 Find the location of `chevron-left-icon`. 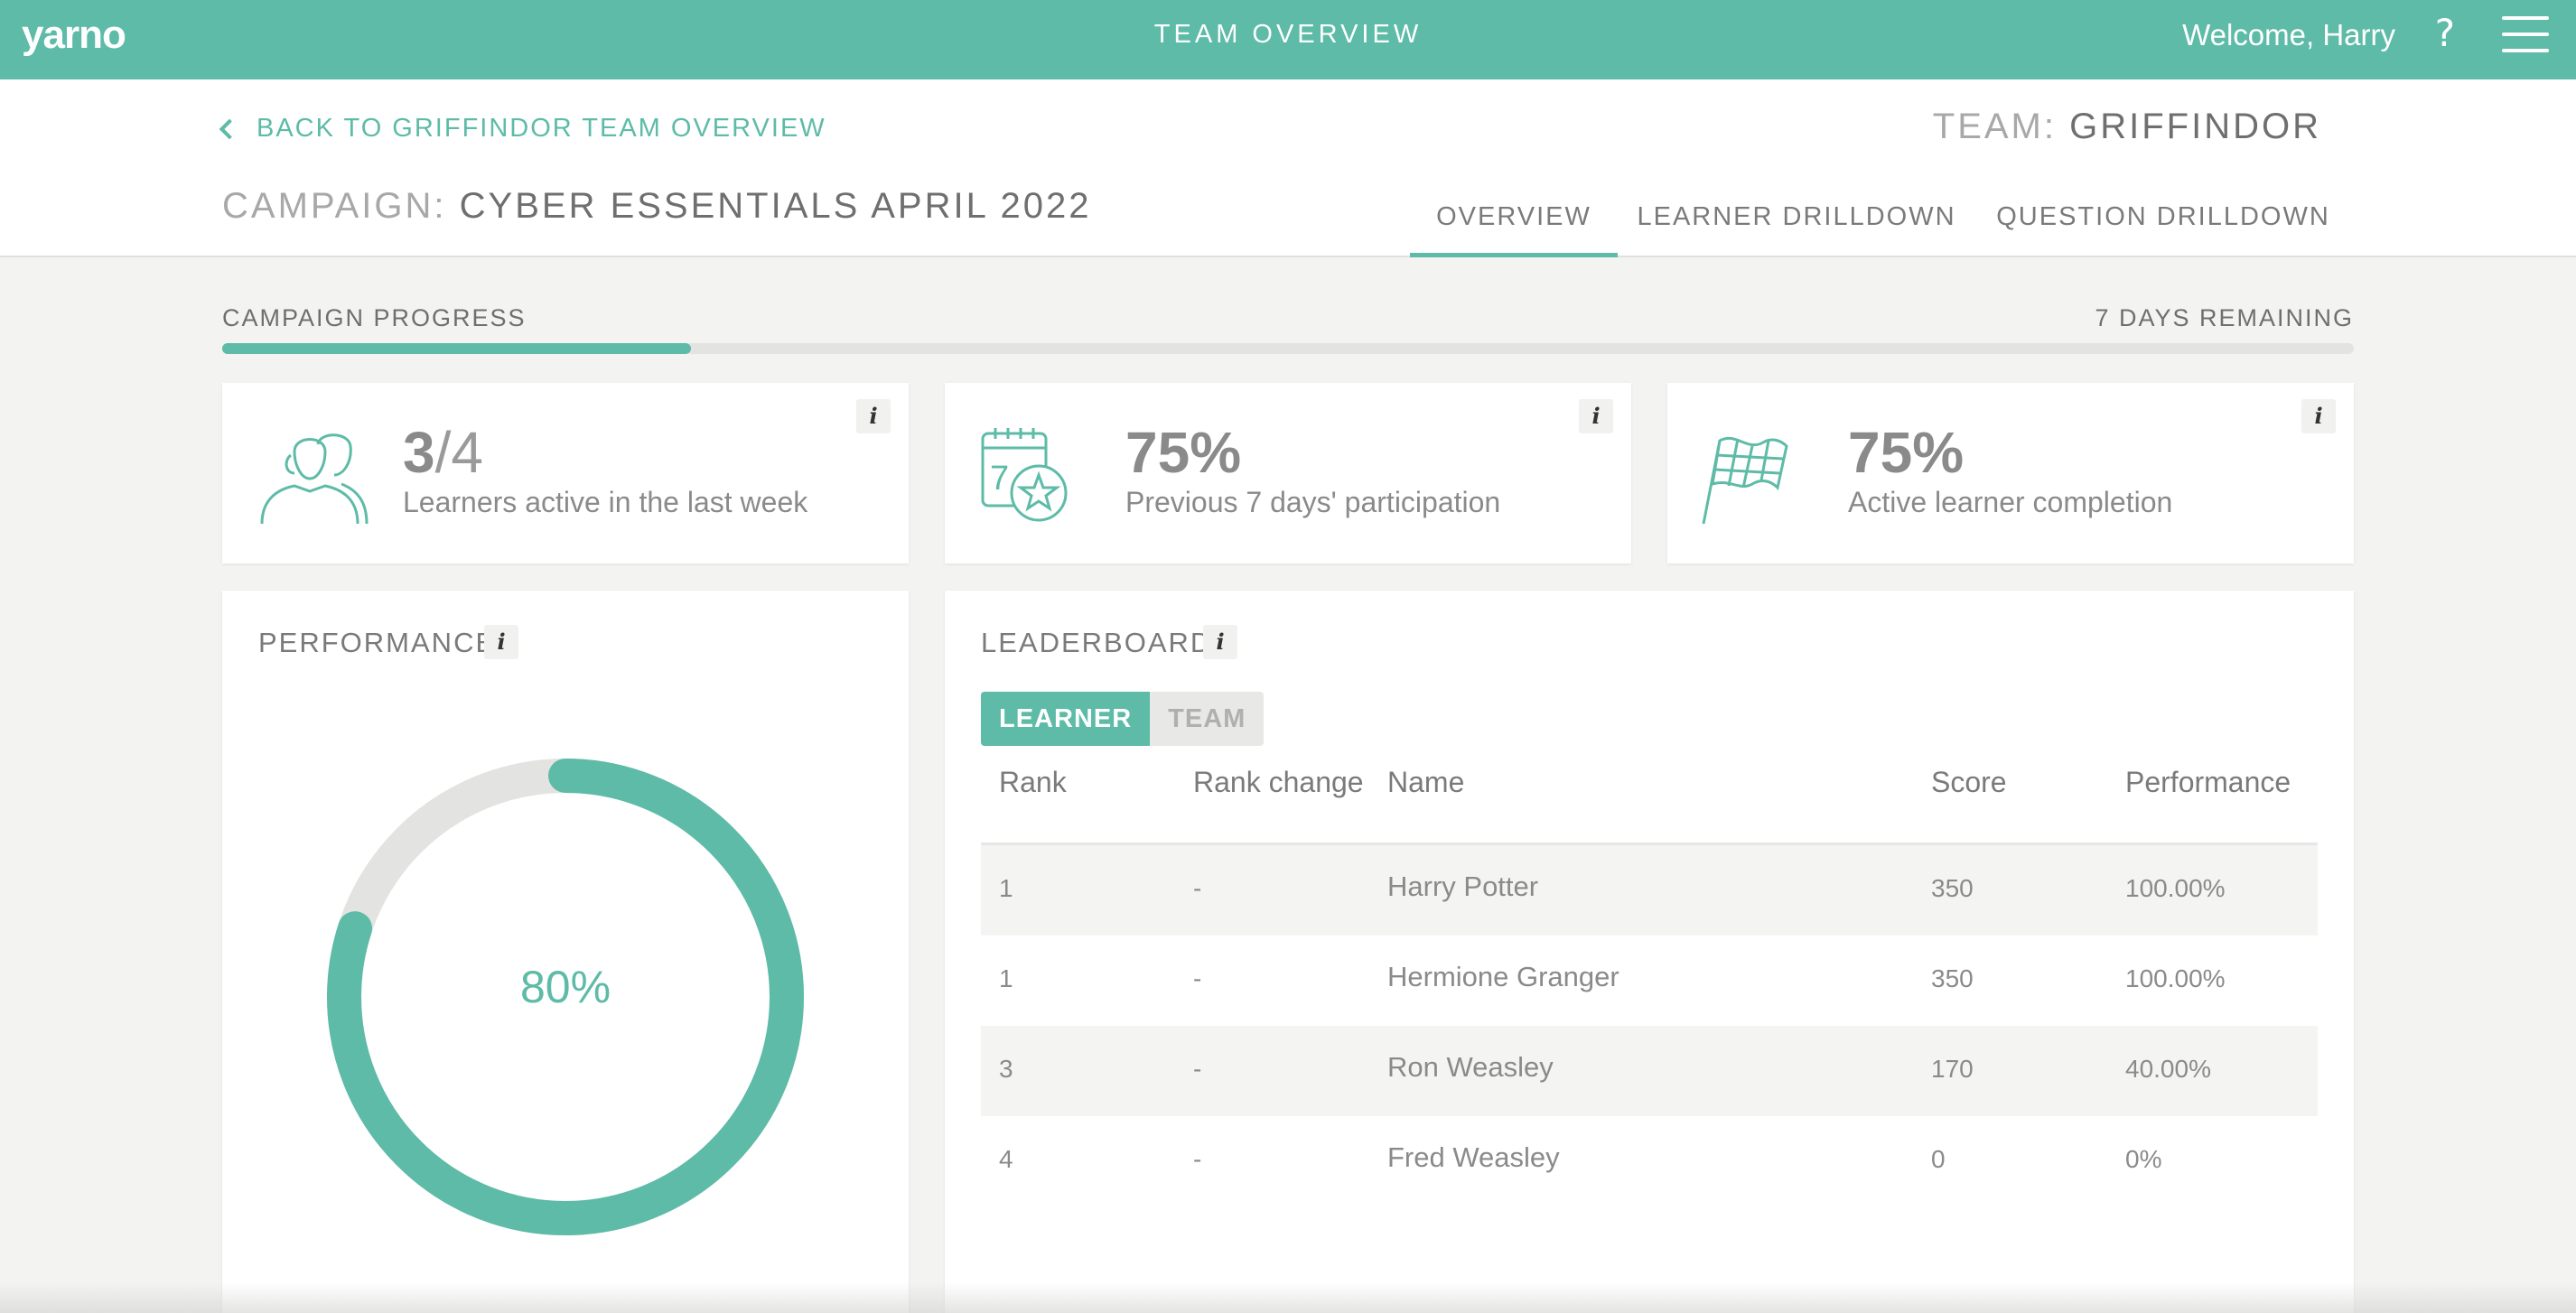

chevron-left-icon is located at coordinates (229, 128).